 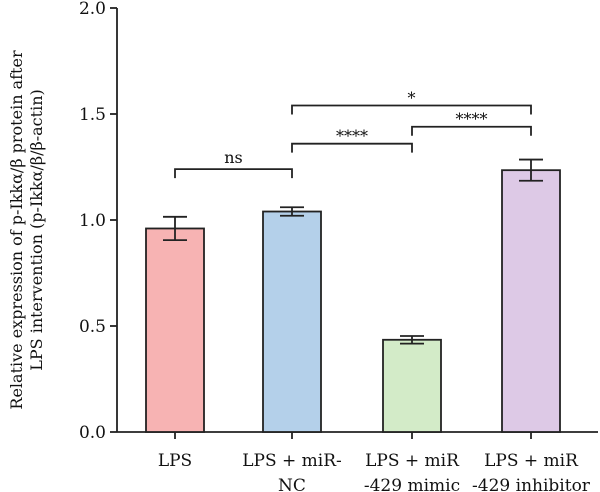 I want to click on y-tick-label: 1.5, so click(x=92, y=115).